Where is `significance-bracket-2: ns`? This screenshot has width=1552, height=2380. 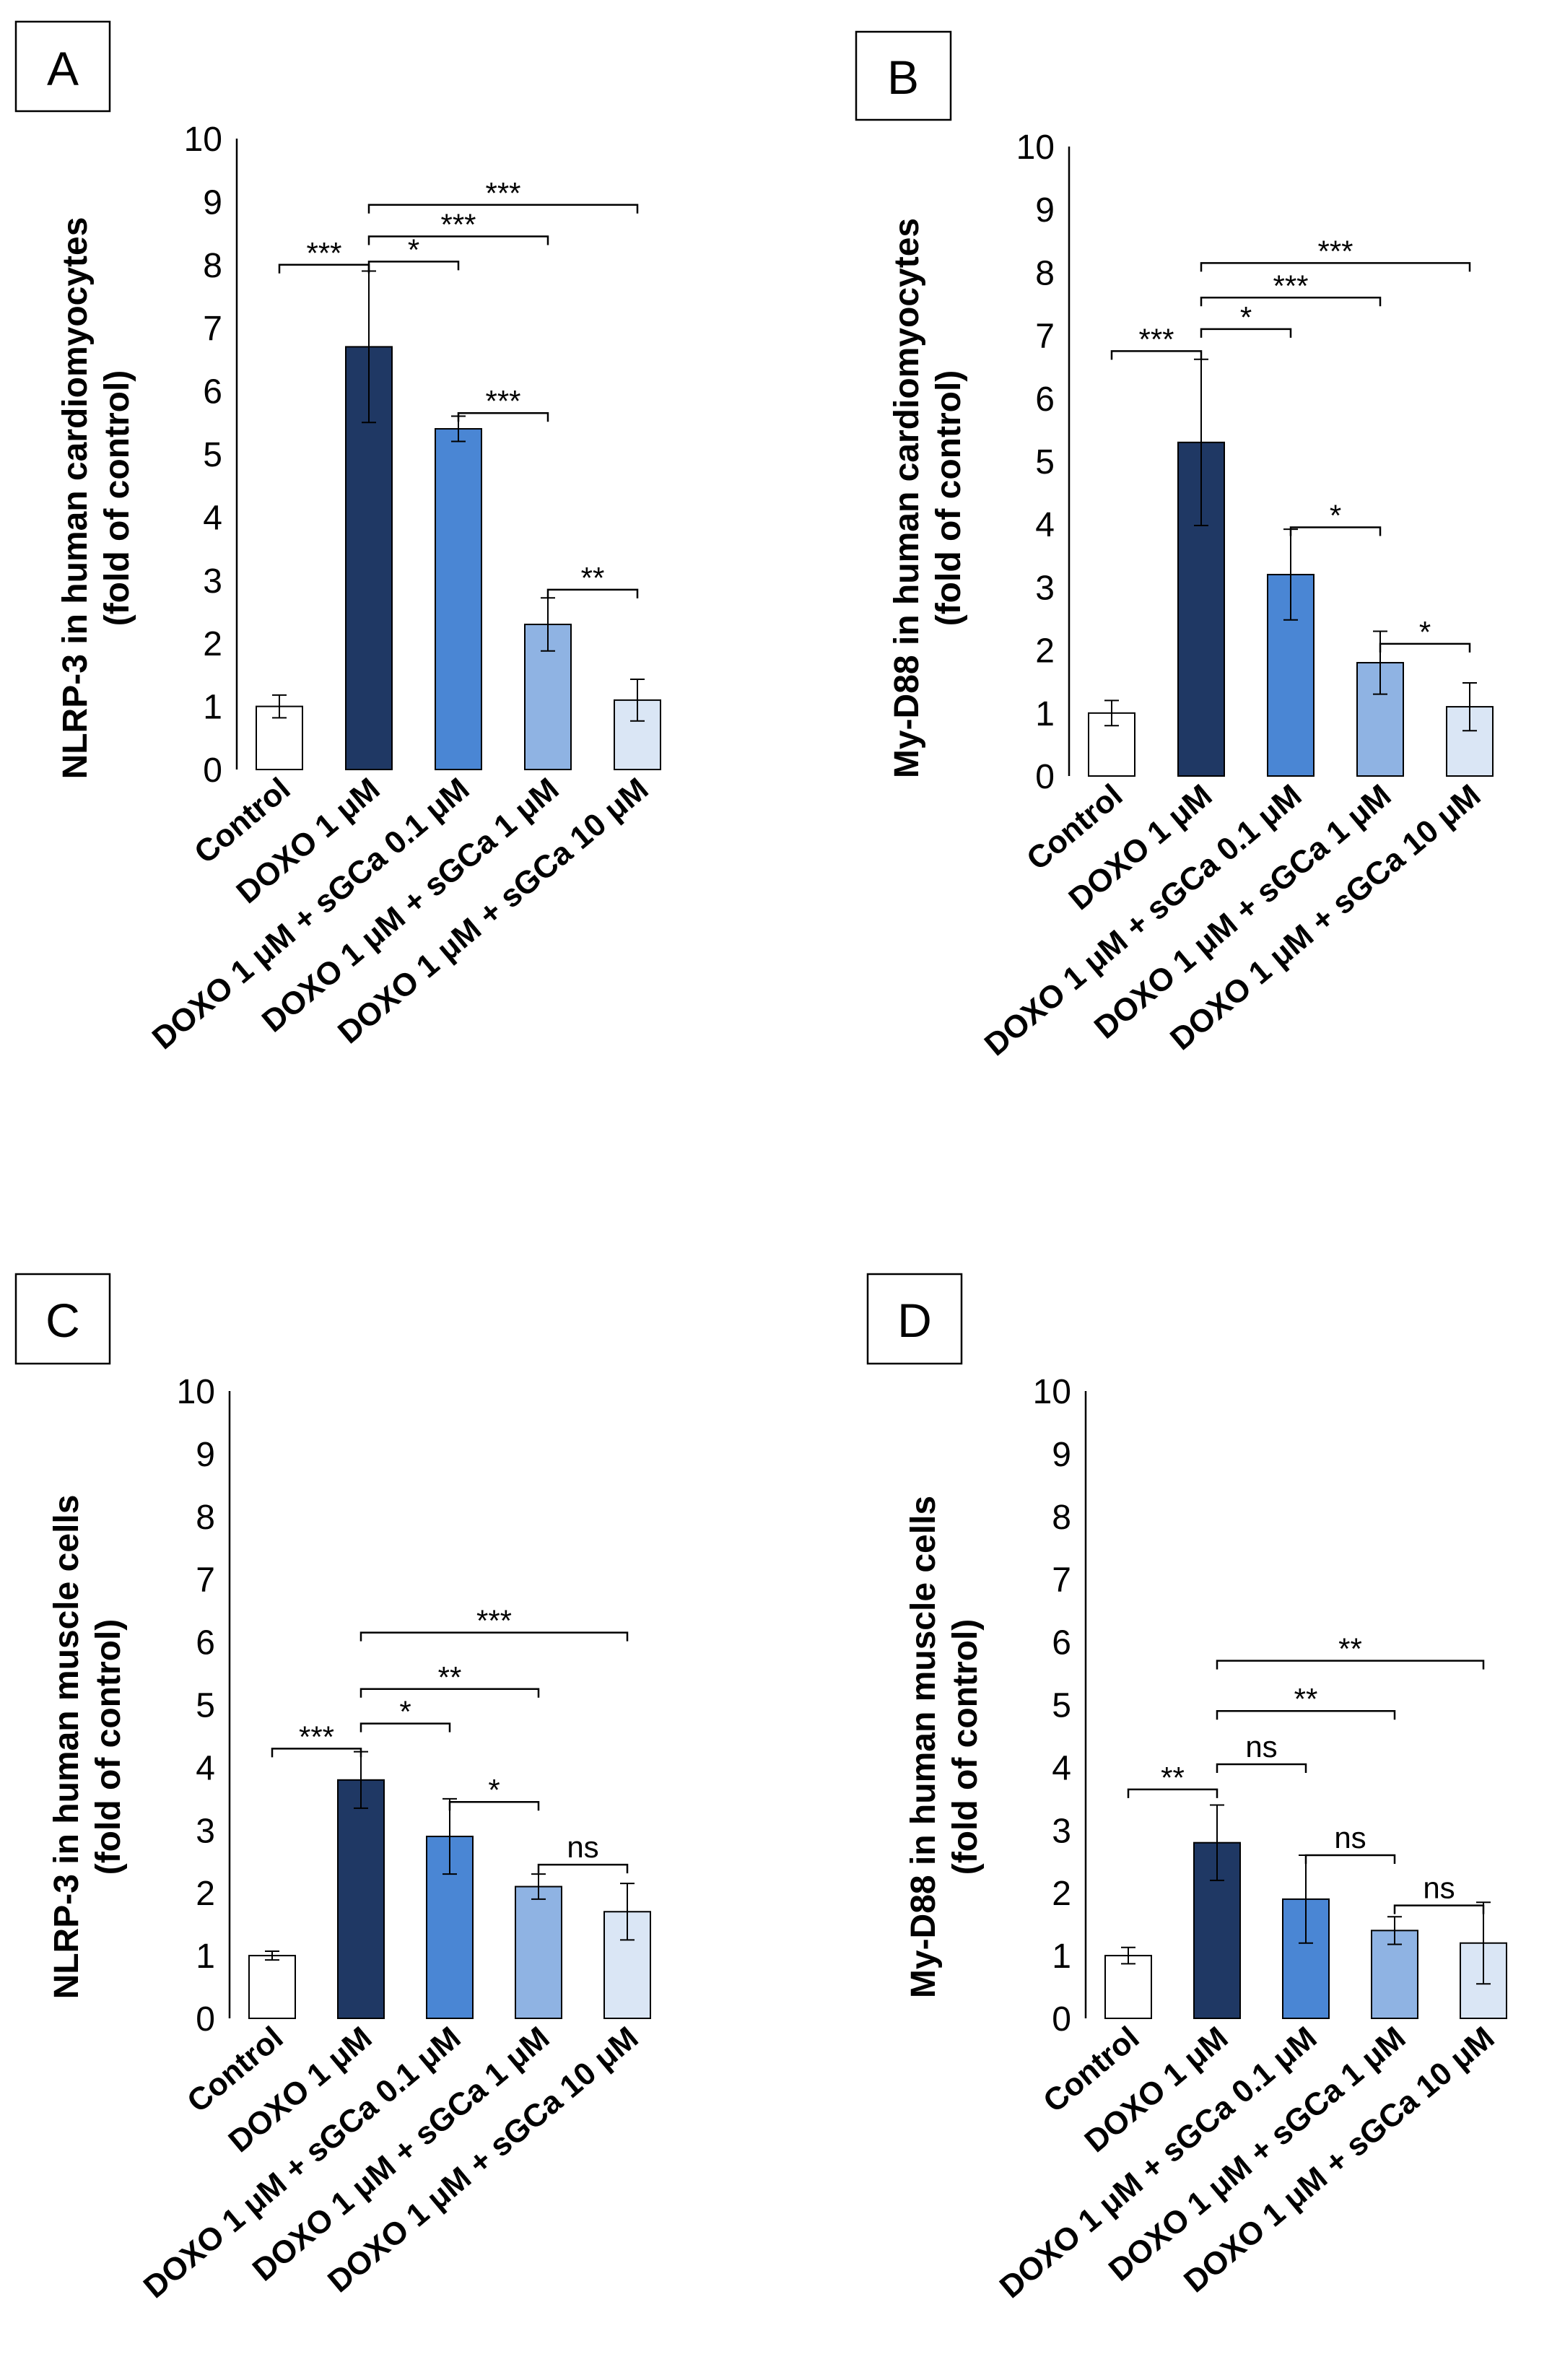 significance-bracket-2: ns is located at coordinates (1261, 1752).